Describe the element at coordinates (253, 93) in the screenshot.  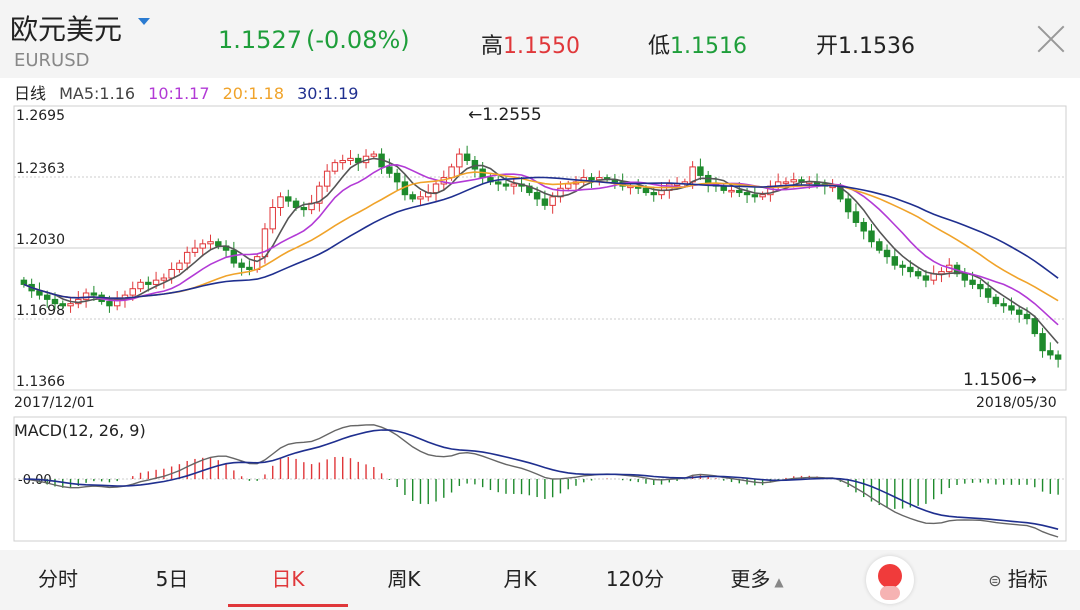
I see `ma20-label: 20:1.18` at that location.